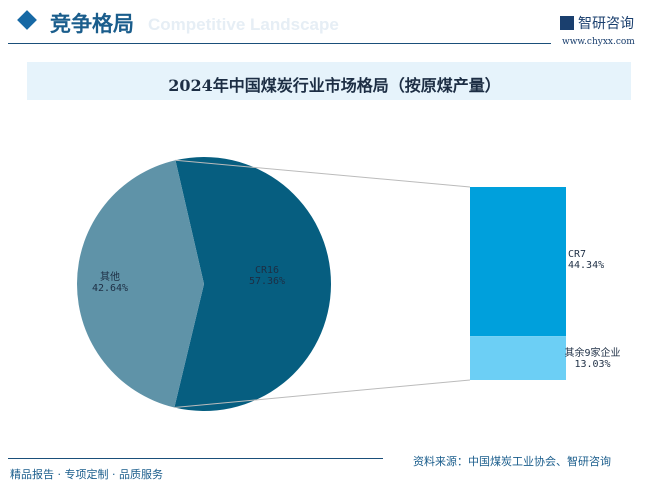  I want to click on logo-text: 智研咨询, so click(606, 24).